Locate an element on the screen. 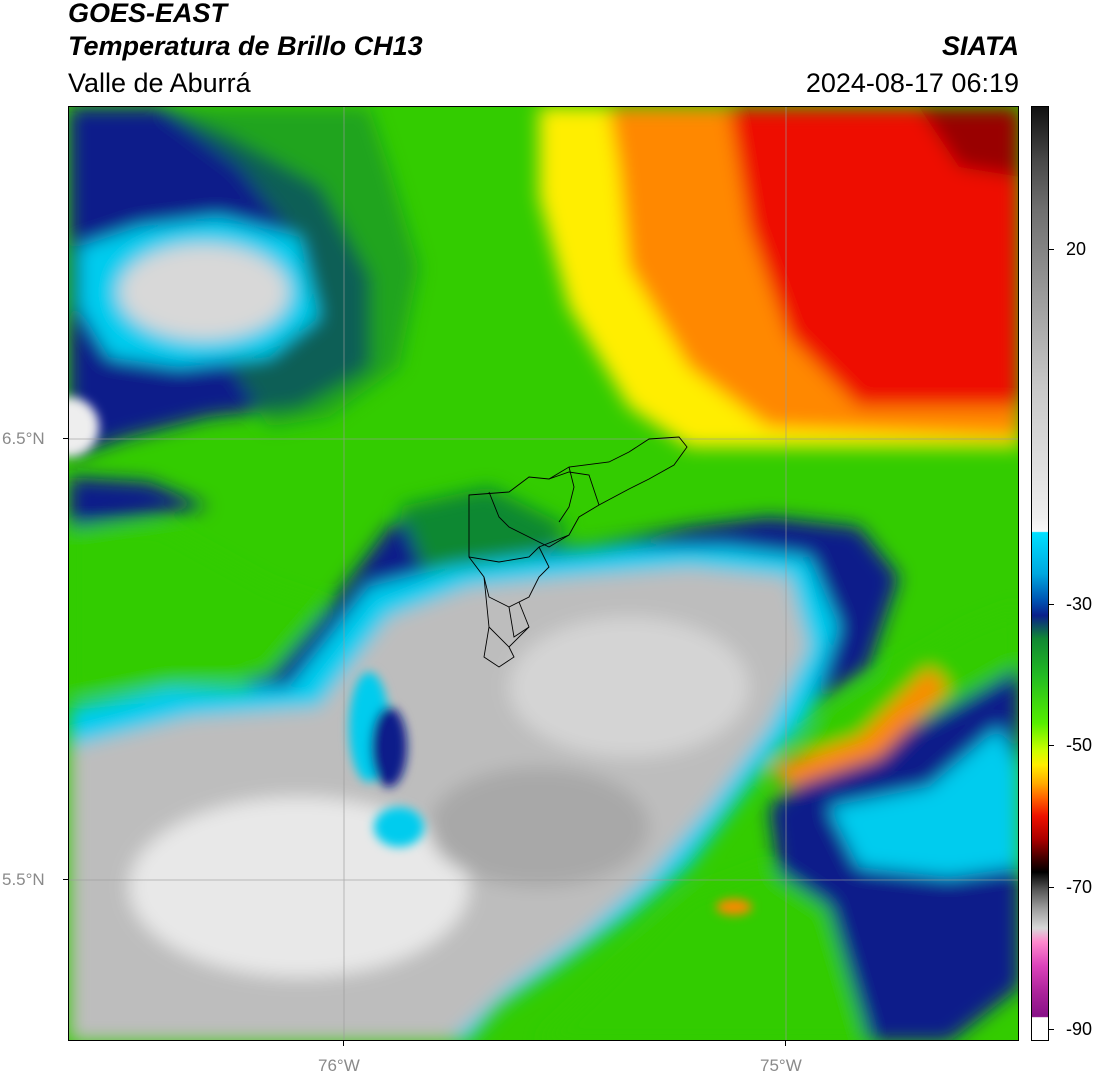  se-green is located at coordinates (903, 682).